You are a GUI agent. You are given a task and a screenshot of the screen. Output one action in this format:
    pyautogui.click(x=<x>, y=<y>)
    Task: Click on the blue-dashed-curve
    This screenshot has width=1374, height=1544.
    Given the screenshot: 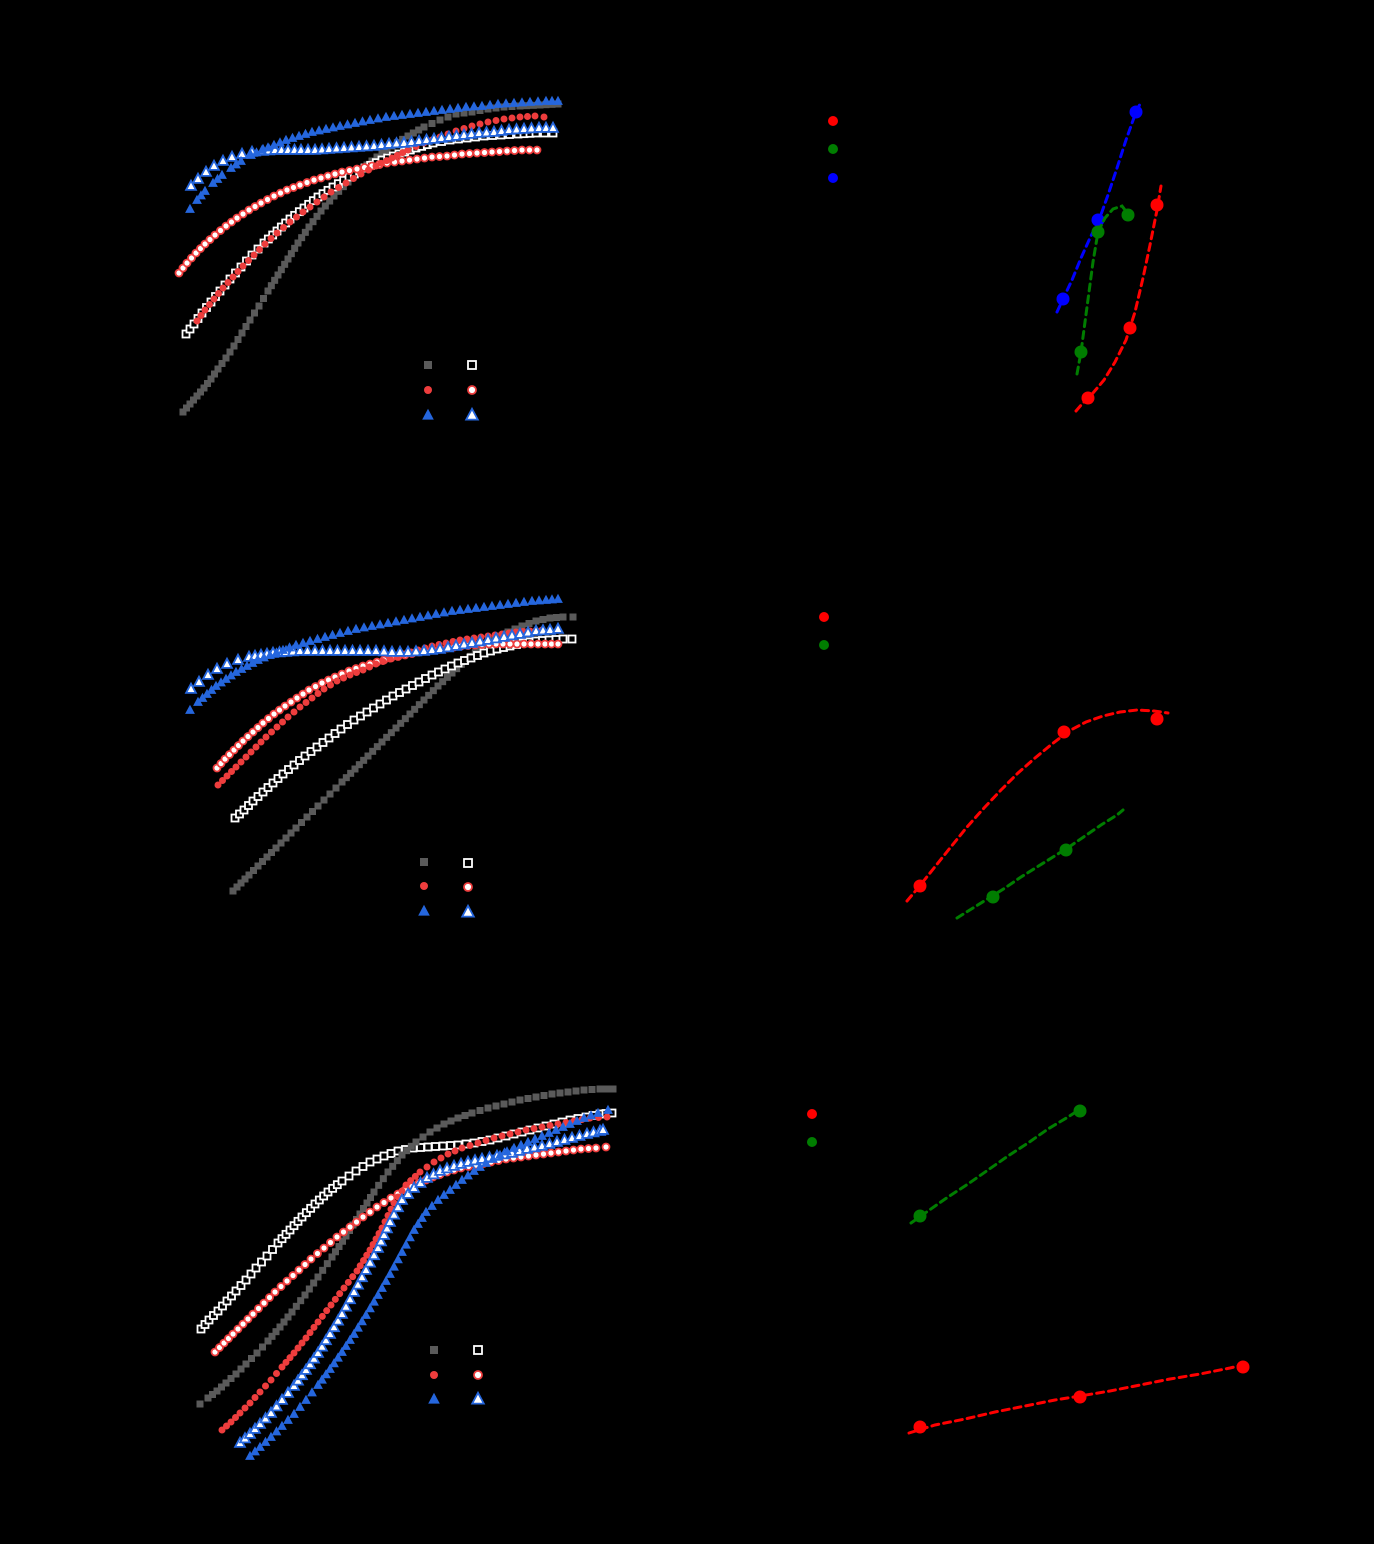 What is the action you would take?
    pyautogui.click(x=1099, y=208)
    